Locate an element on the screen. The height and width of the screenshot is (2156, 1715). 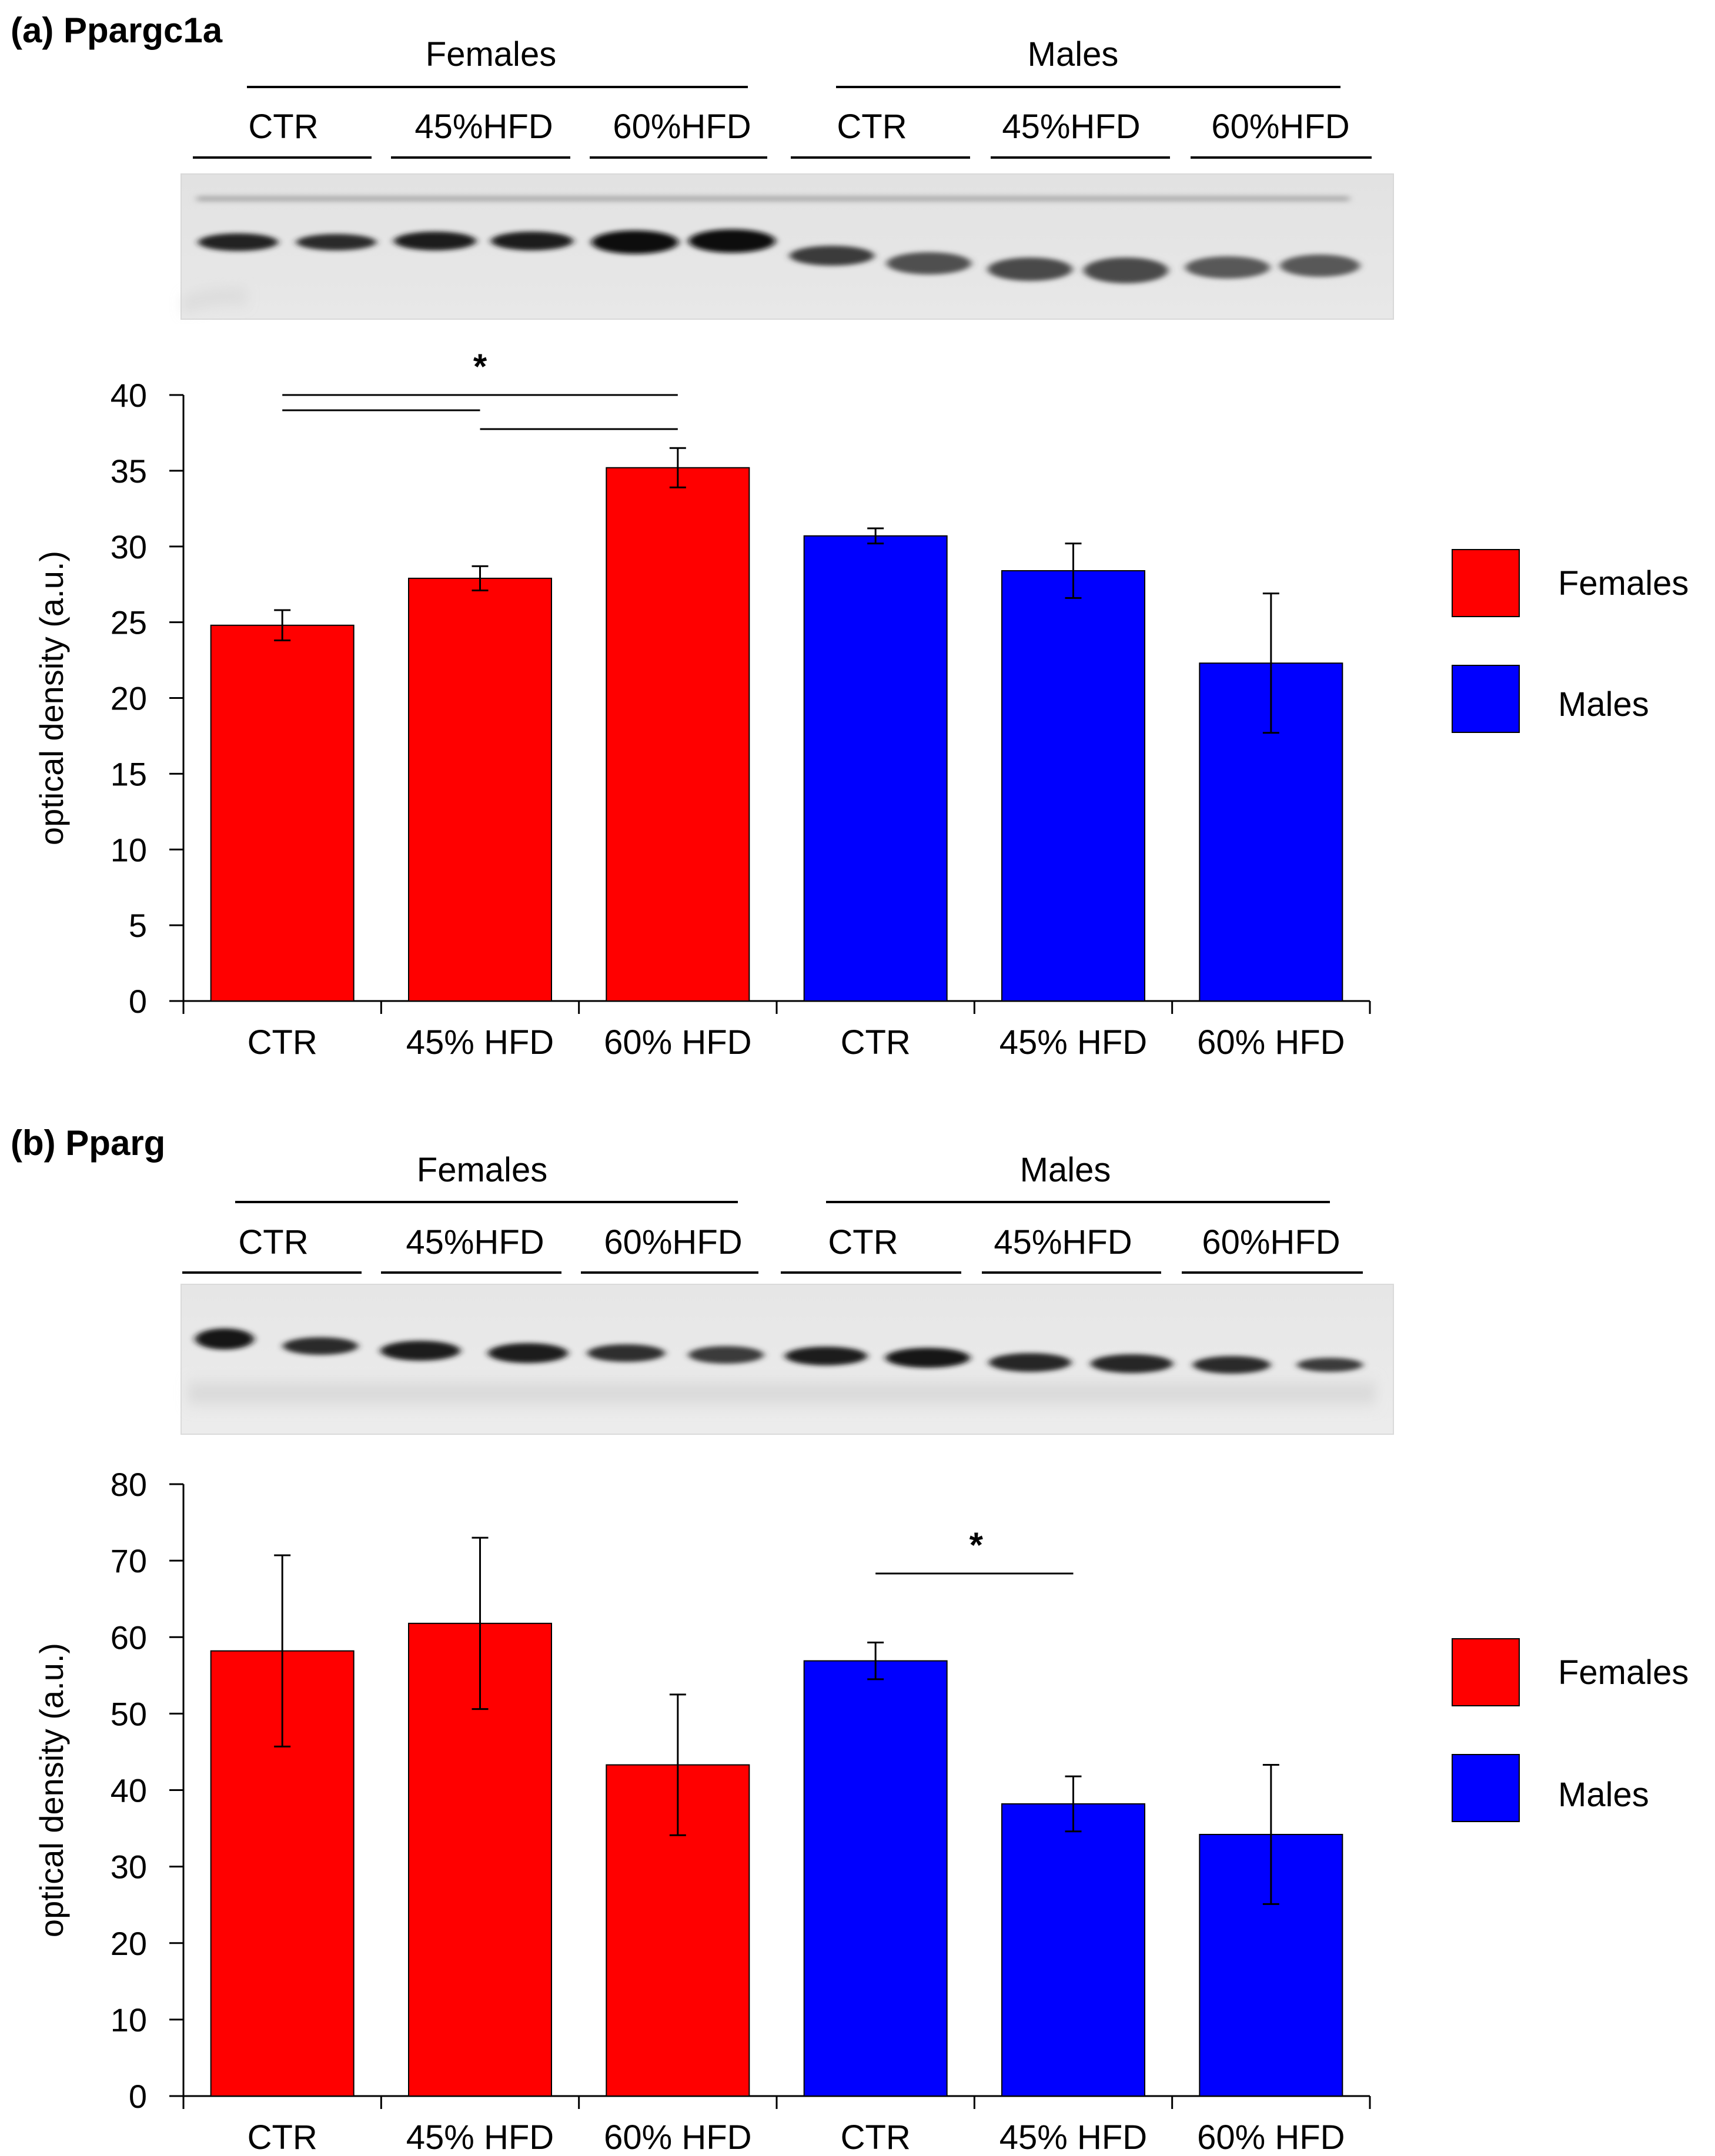
western-blot-image-b is located at coordinates (787, 1359).